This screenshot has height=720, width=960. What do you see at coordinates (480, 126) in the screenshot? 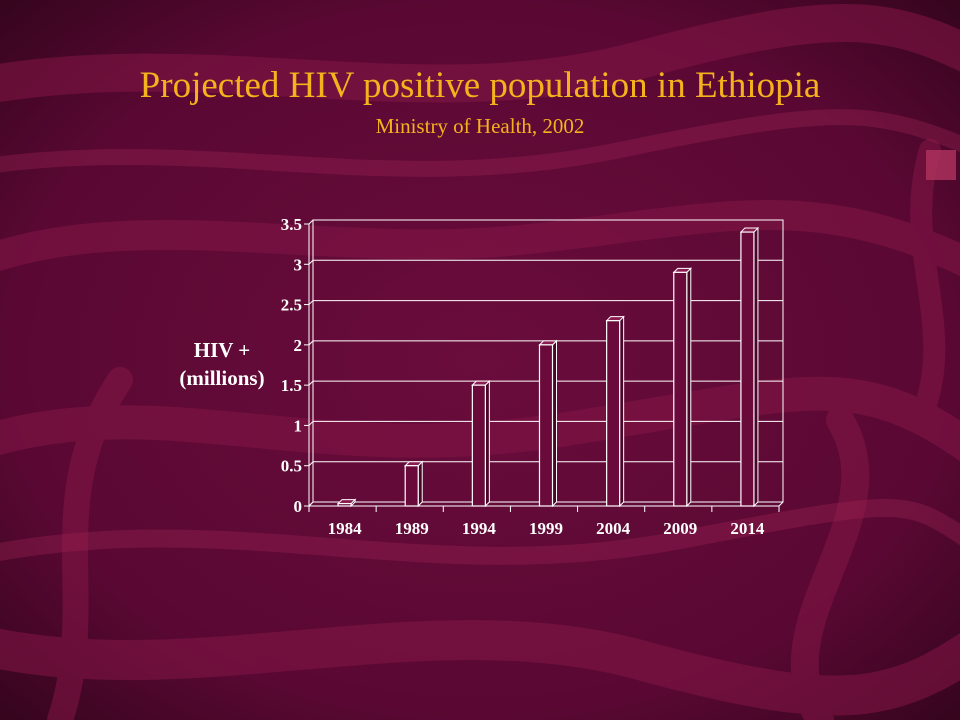
I see `slide-subtitle: Ministry of Health, 2002` at bounding box center [480, 126].